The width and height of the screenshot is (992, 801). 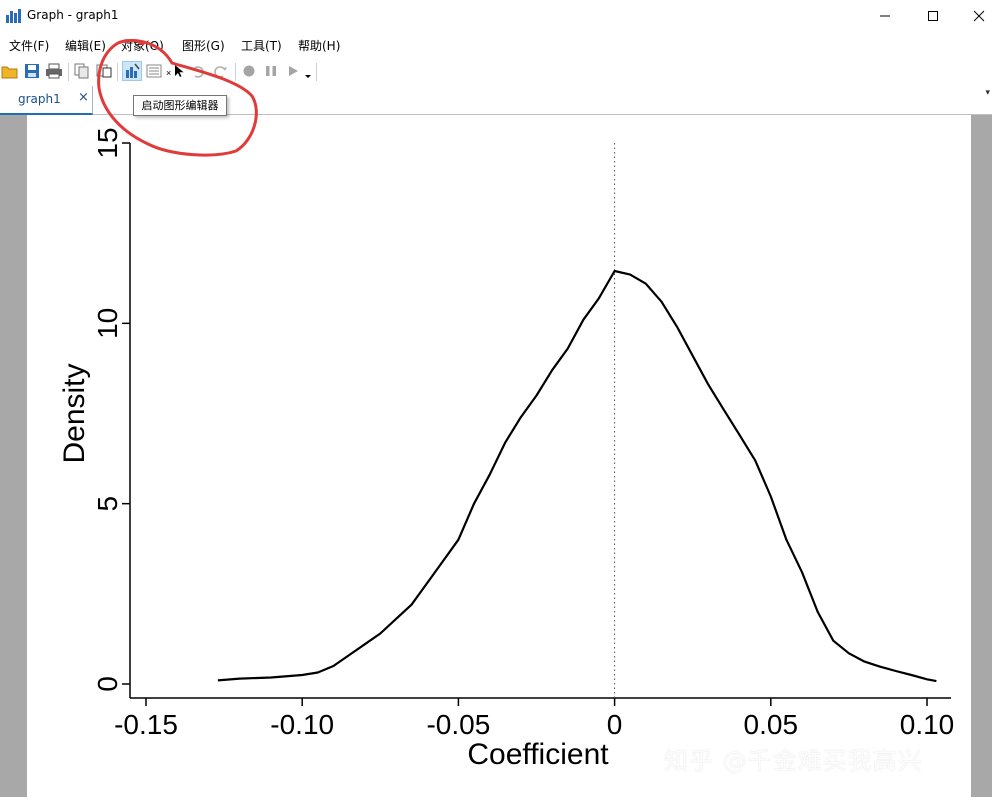 What do you see at coordinates (74, 413) in the screenshot?
I see `y-axis-title: Density` at bounding box center [74, 413].